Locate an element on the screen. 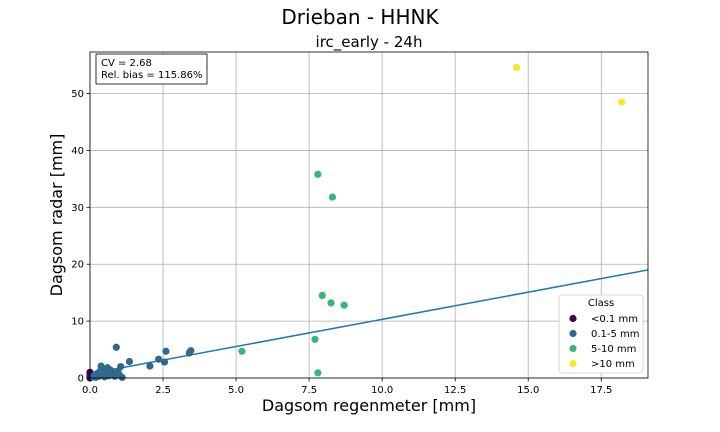 The height and width of the screenshot is (432, 720). x-tick-label: 12.5 is located at coordinates (455, 390).